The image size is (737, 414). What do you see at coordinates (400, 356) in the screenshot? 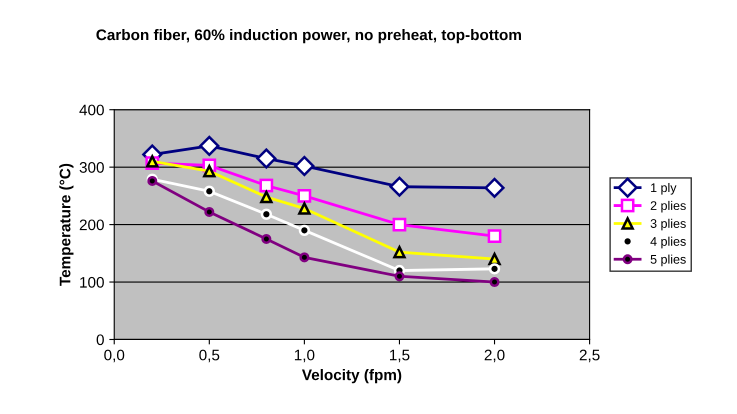
I see `x-tick-label: 1,5` at bounding box center [400, 356].